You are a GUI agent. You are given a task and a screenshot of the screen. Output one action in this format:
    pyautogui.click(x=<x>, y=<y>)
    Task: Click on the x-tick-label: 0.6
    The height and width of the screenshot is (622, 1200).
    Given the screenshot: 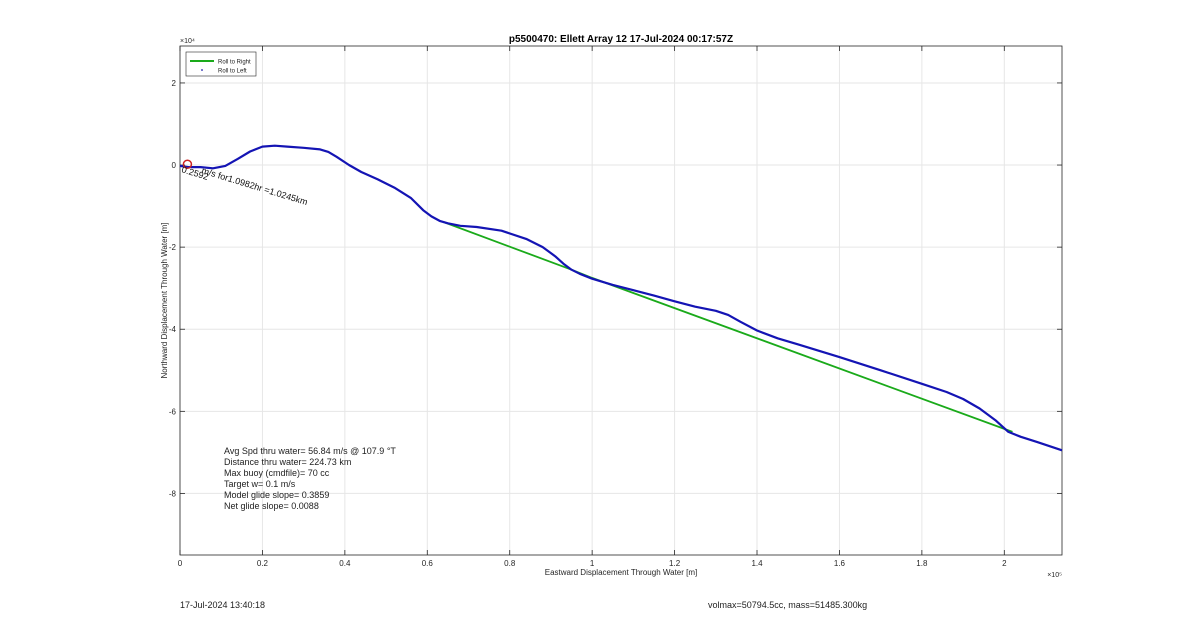 What is the action you would take?
    pyautogui.click(x=428, y=563)
    